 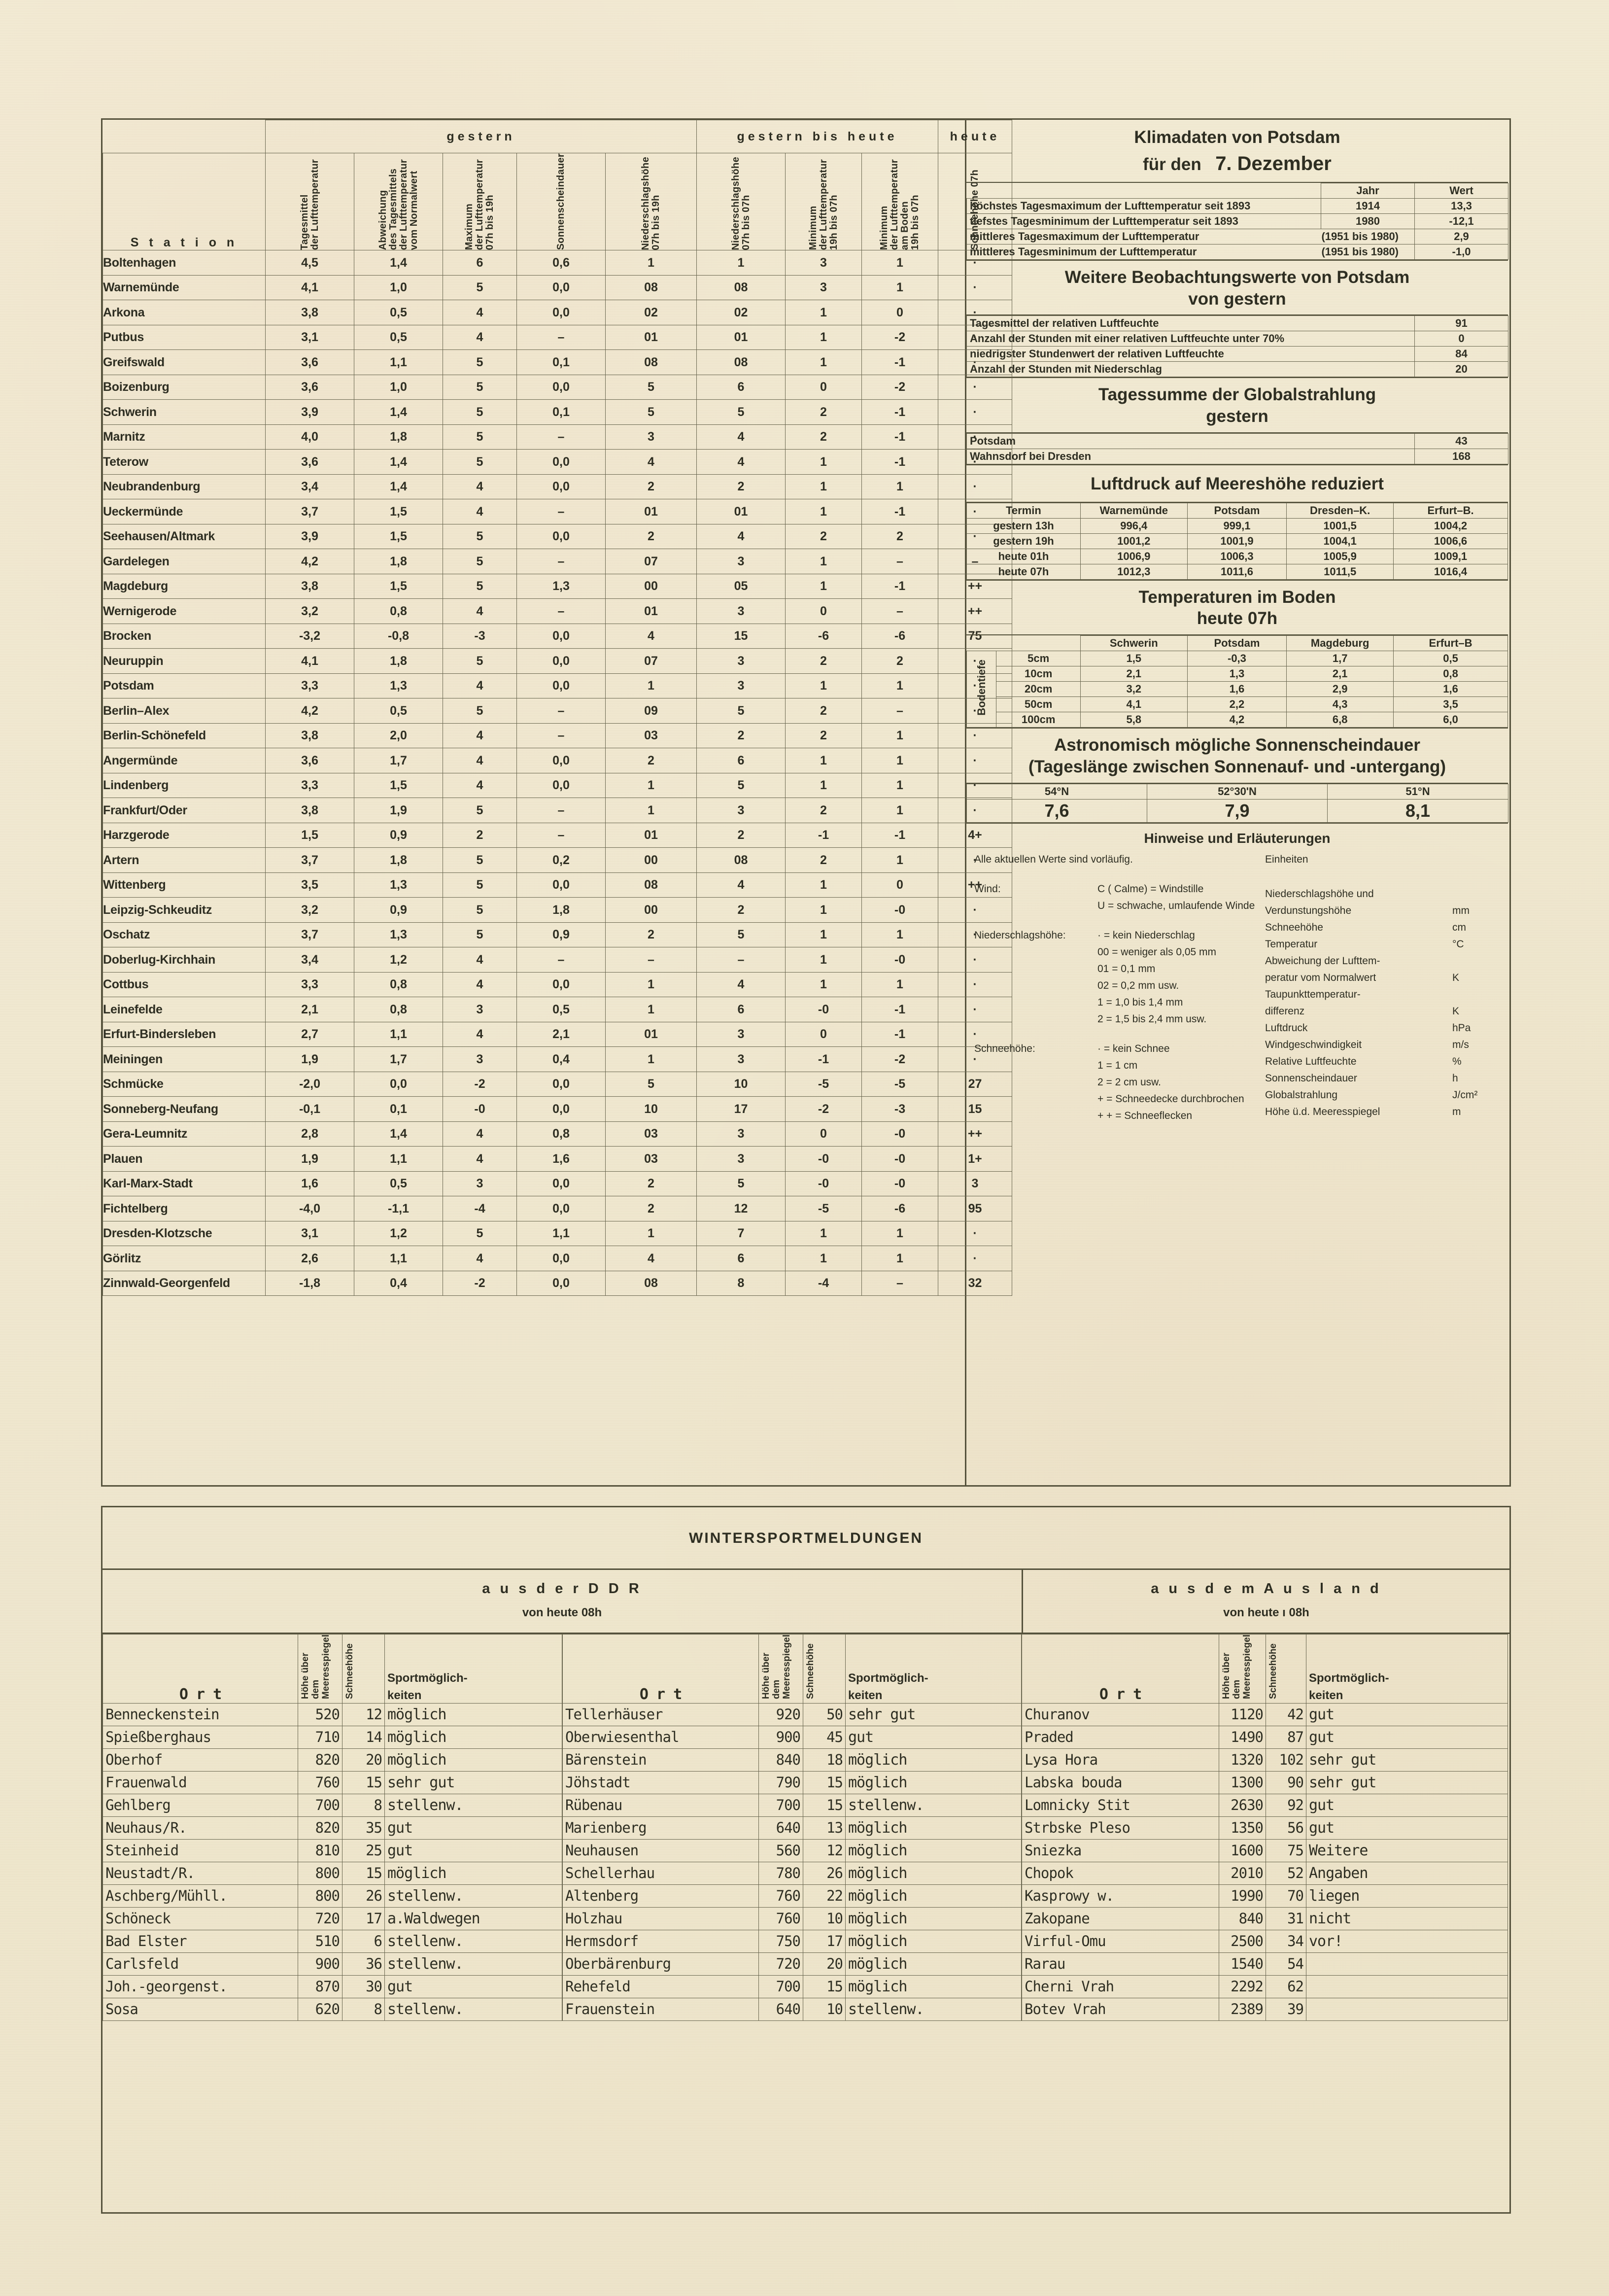 What do you see at coordinates (320, 1828) in the screenshot?
I see `wintersport-hoehe: 820` at bounding box center [320, 1828].